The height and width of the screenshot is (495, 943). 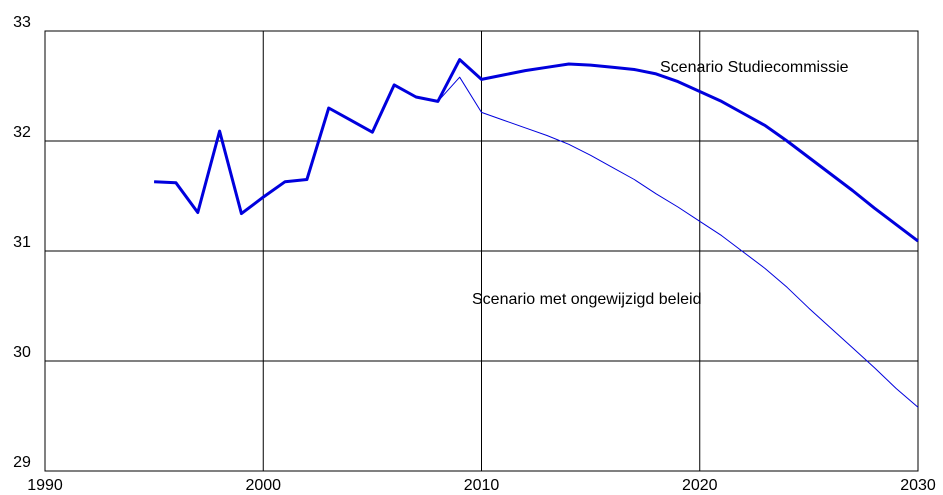 I want to click on series-label: Scenario met ongewijzigd beleid, so click(x=586, y=299).